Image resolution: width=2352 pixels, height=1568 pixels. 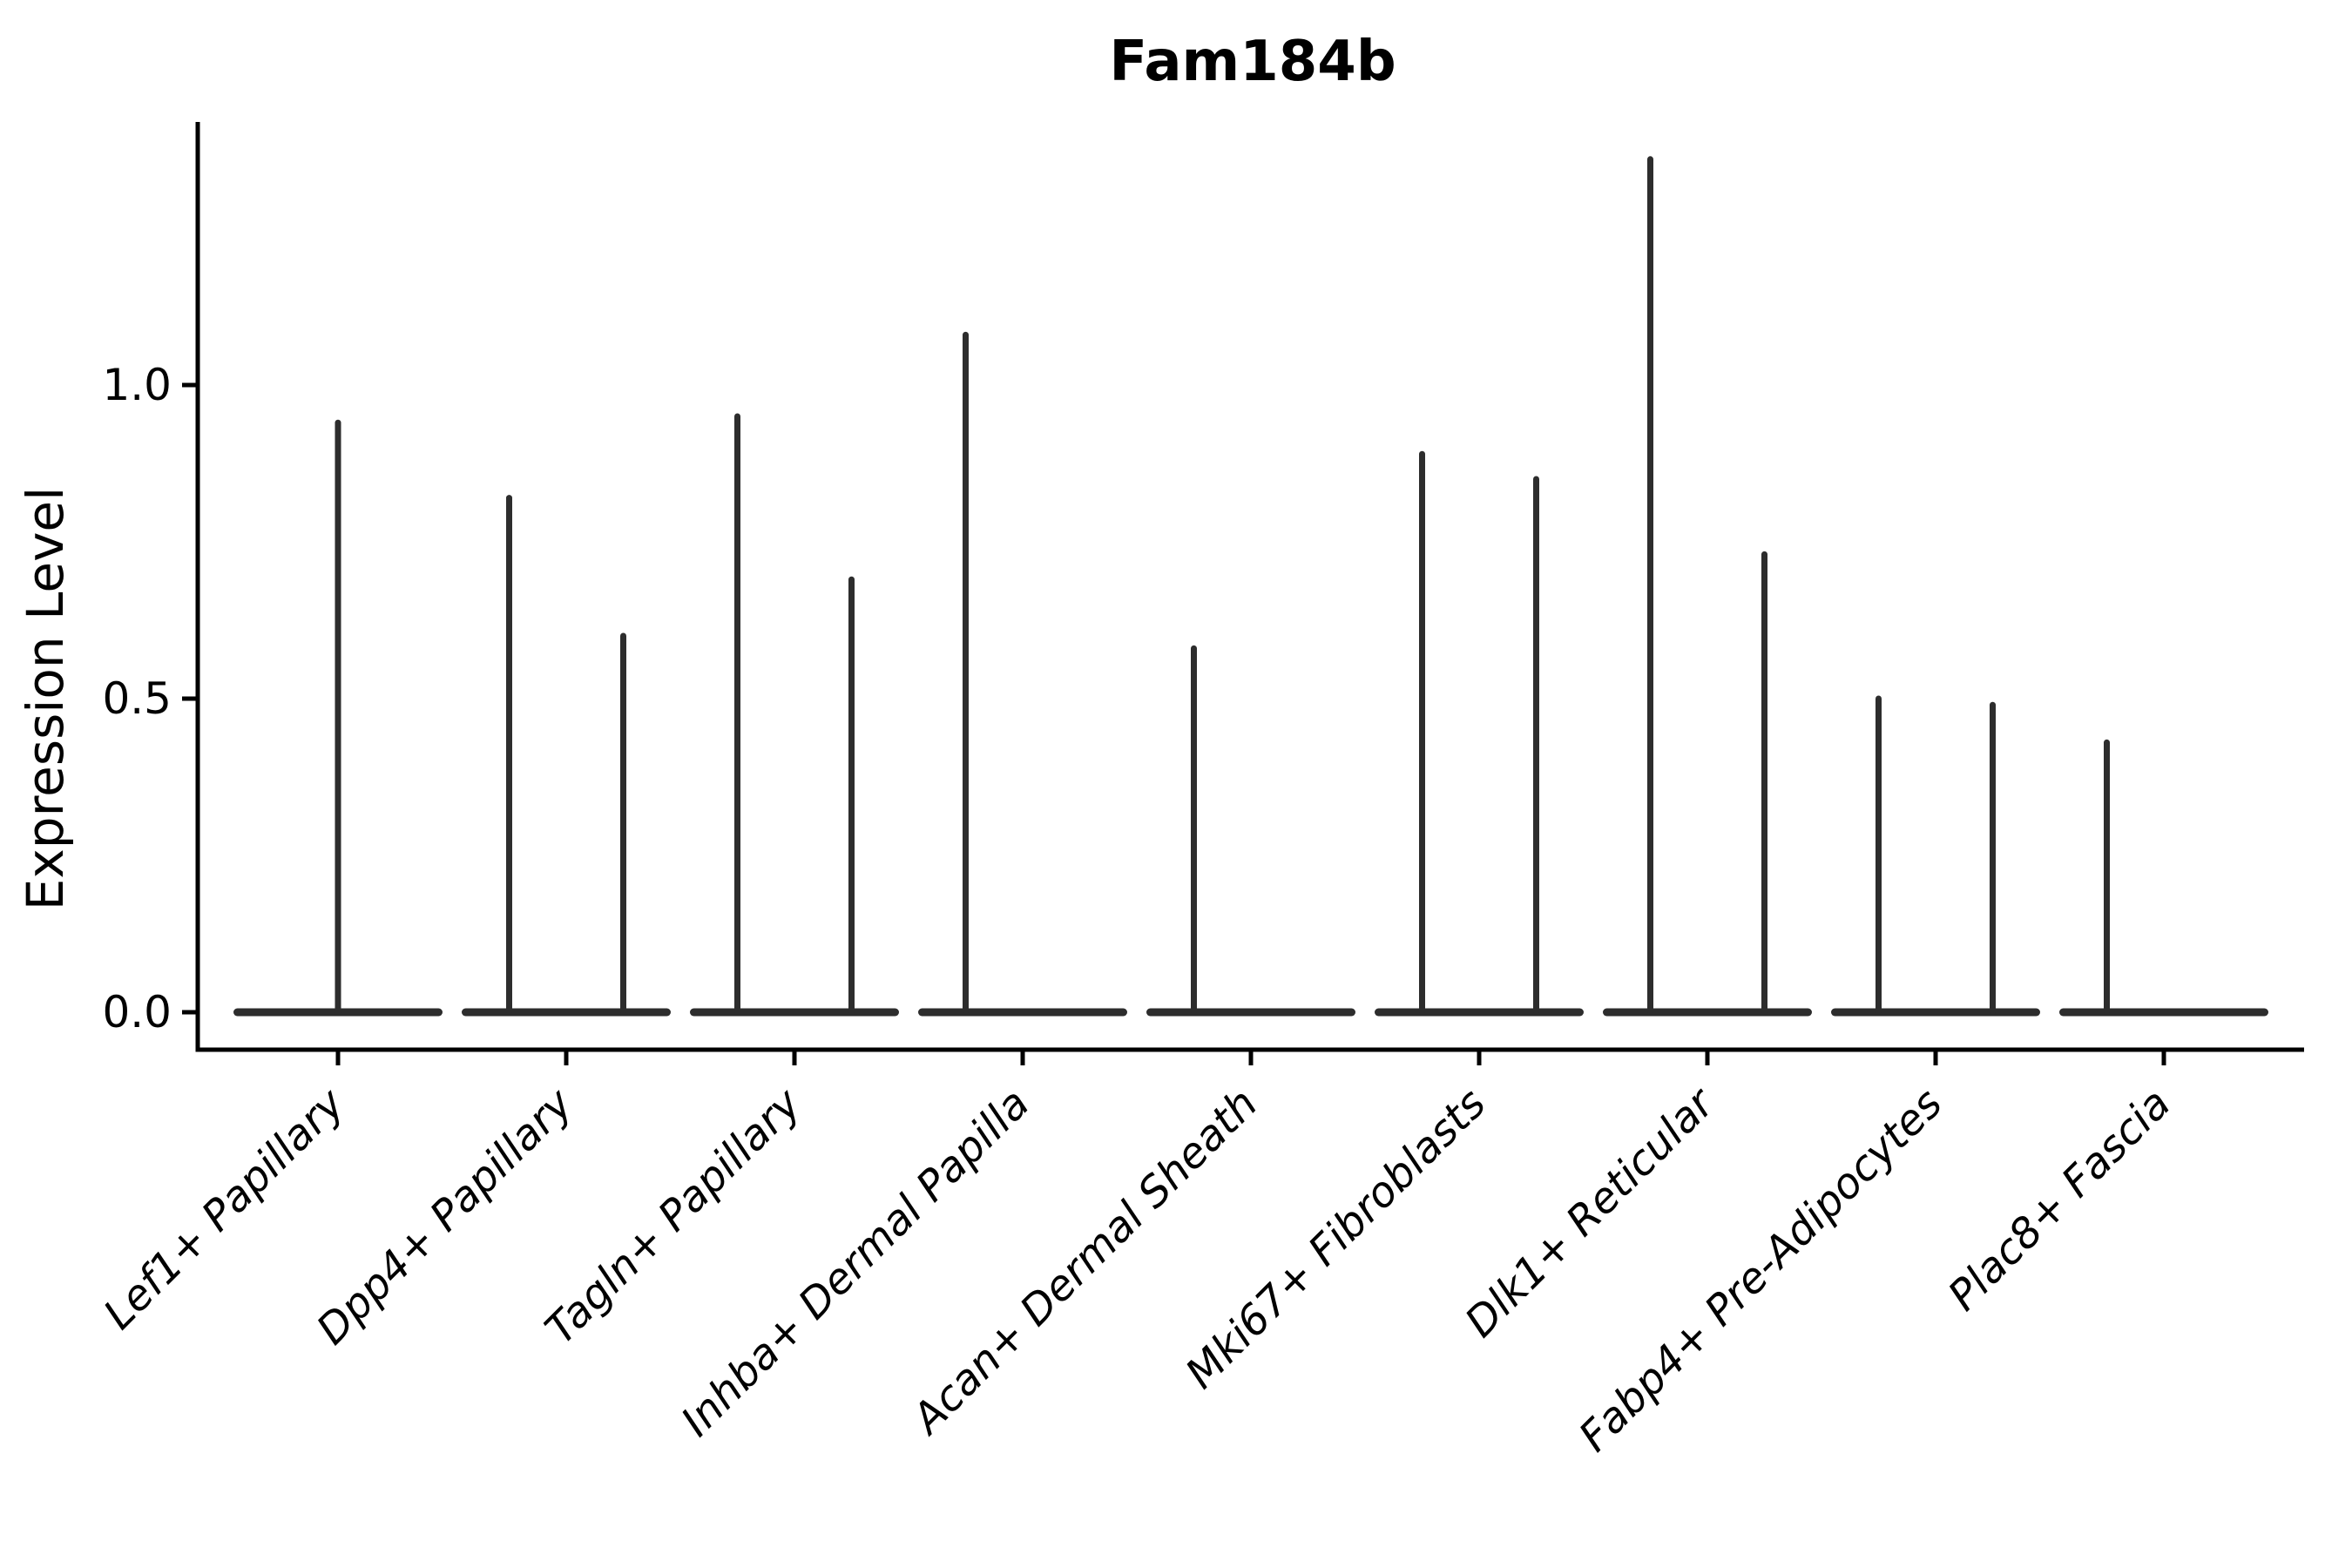 What do you see at coordinates (1252, 62) in the screenshot?
I see `chart-title: Fam184b` at bounding box center [1252, 62].